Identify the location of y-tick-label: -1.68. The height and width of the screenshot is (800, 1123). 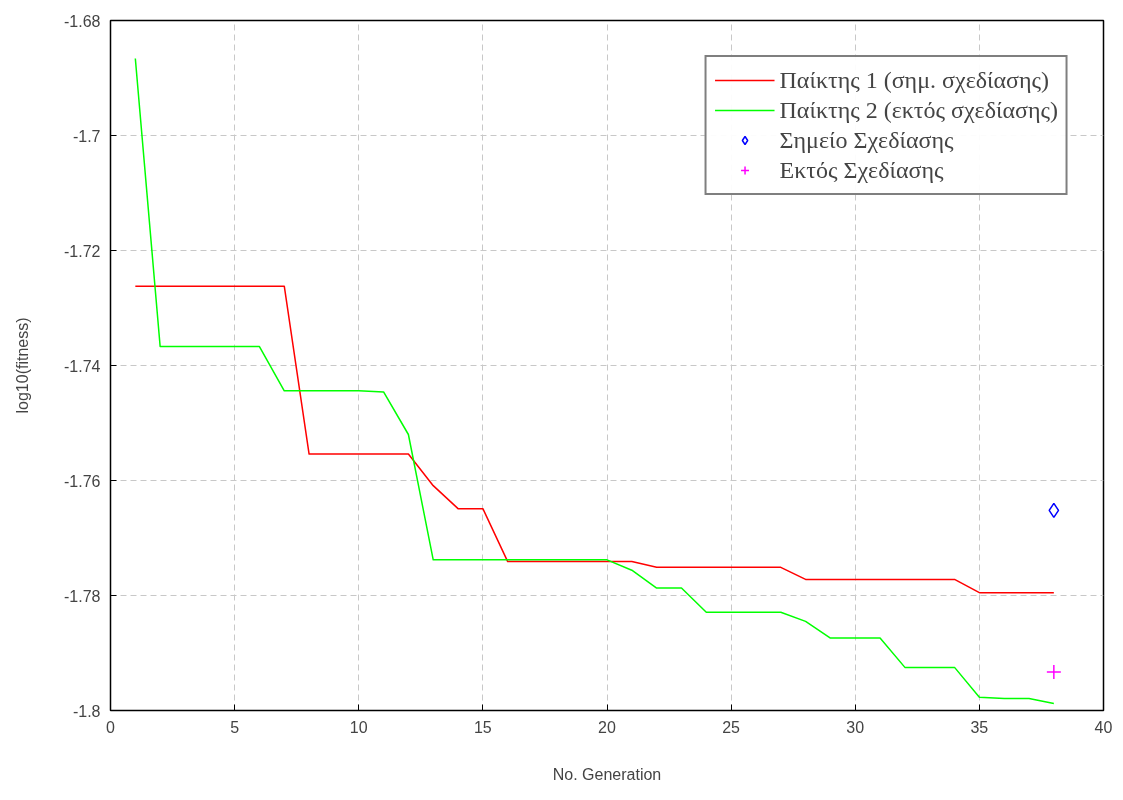
(82, 21).